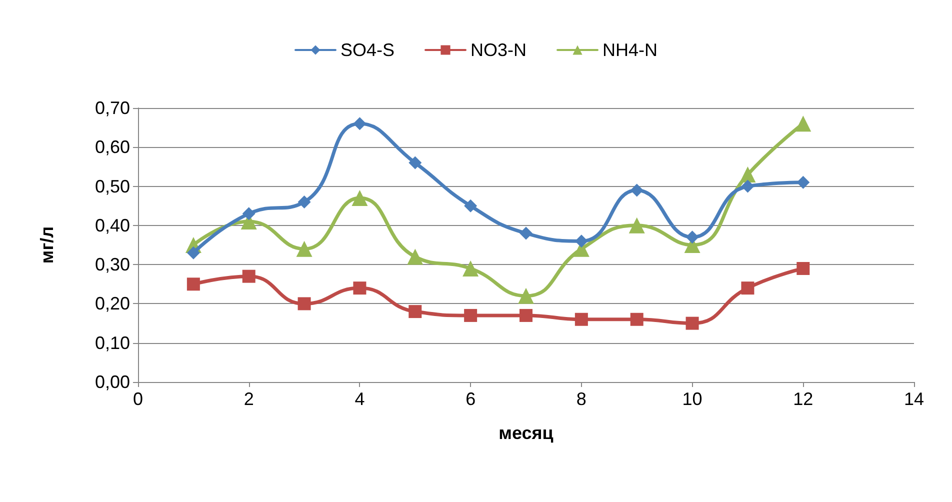 Image resolution: width=952 pixels, height=502 pixels. I want to click on x-tick-label: 10, so click(692, 399).